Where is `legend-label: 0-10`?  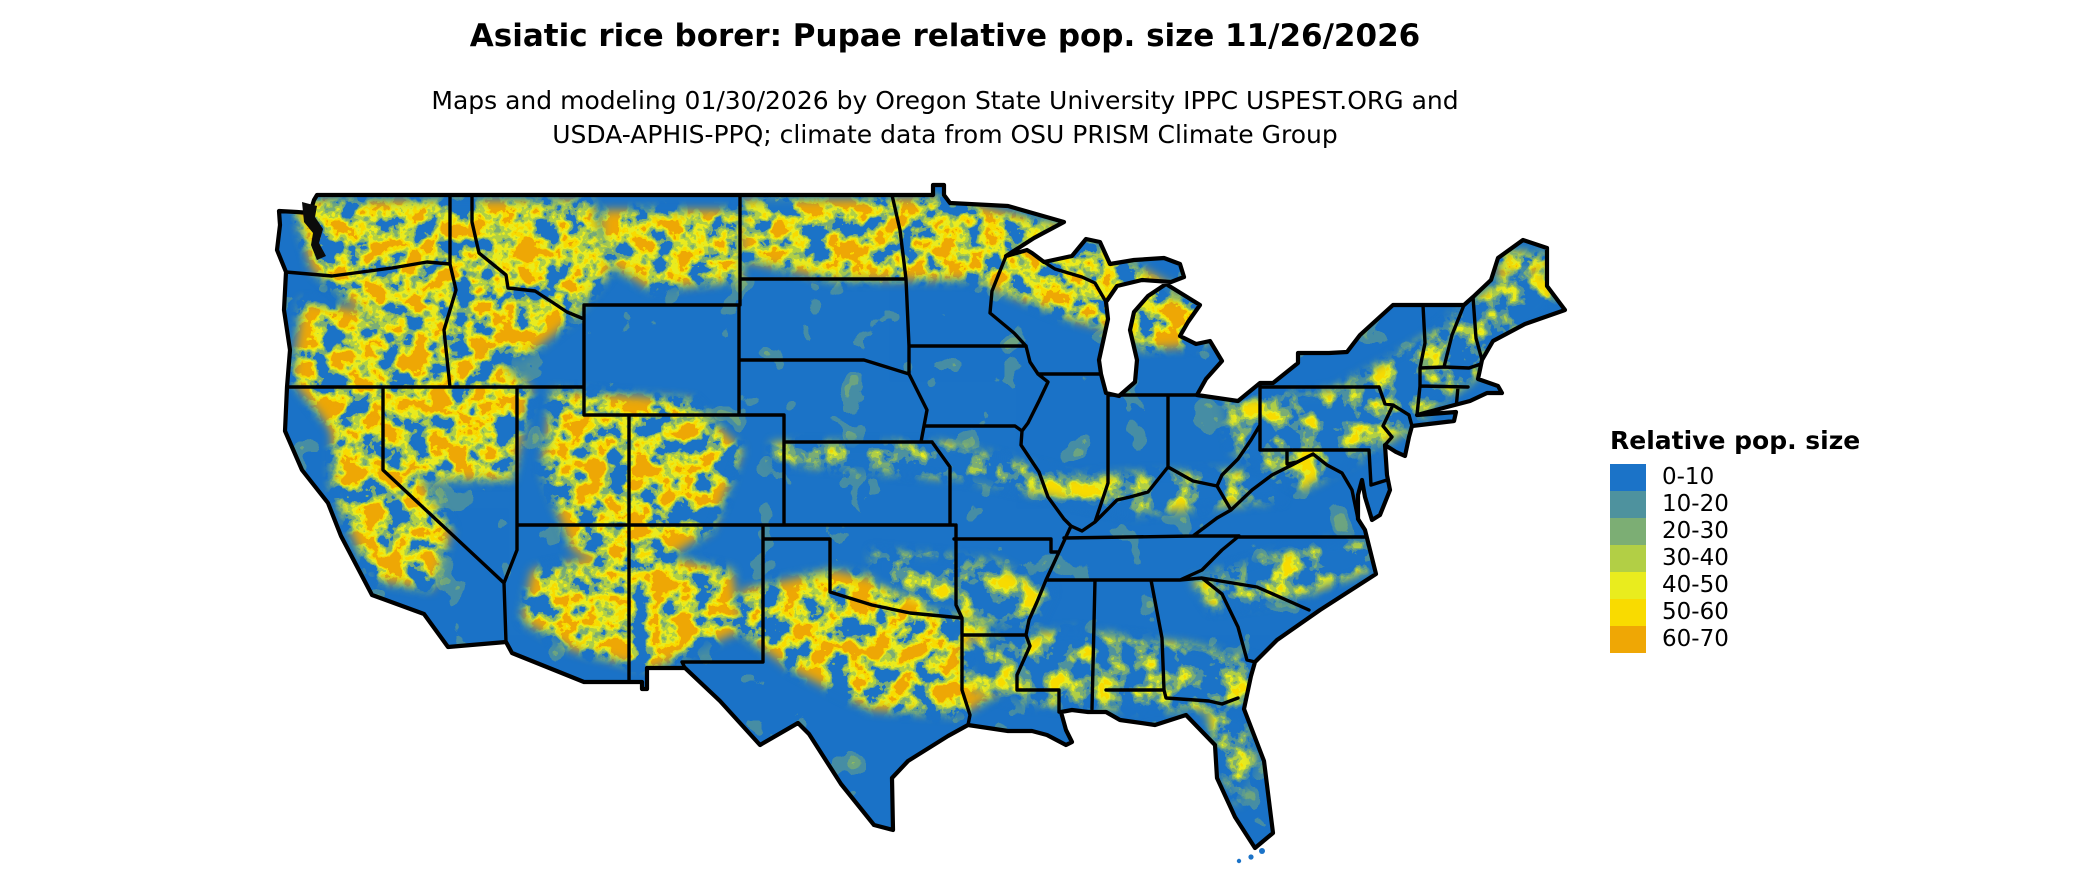
legend-label: 0-10 is located at coordinates (1688, 477).